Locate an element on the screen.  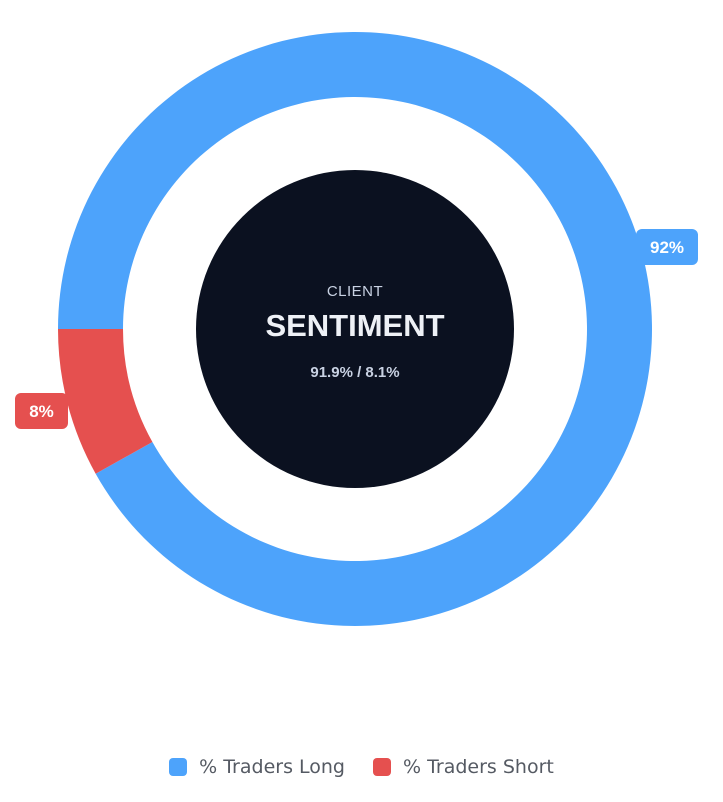
legend: % Traders Long % Traders Short is located at coordinates (361, 767).